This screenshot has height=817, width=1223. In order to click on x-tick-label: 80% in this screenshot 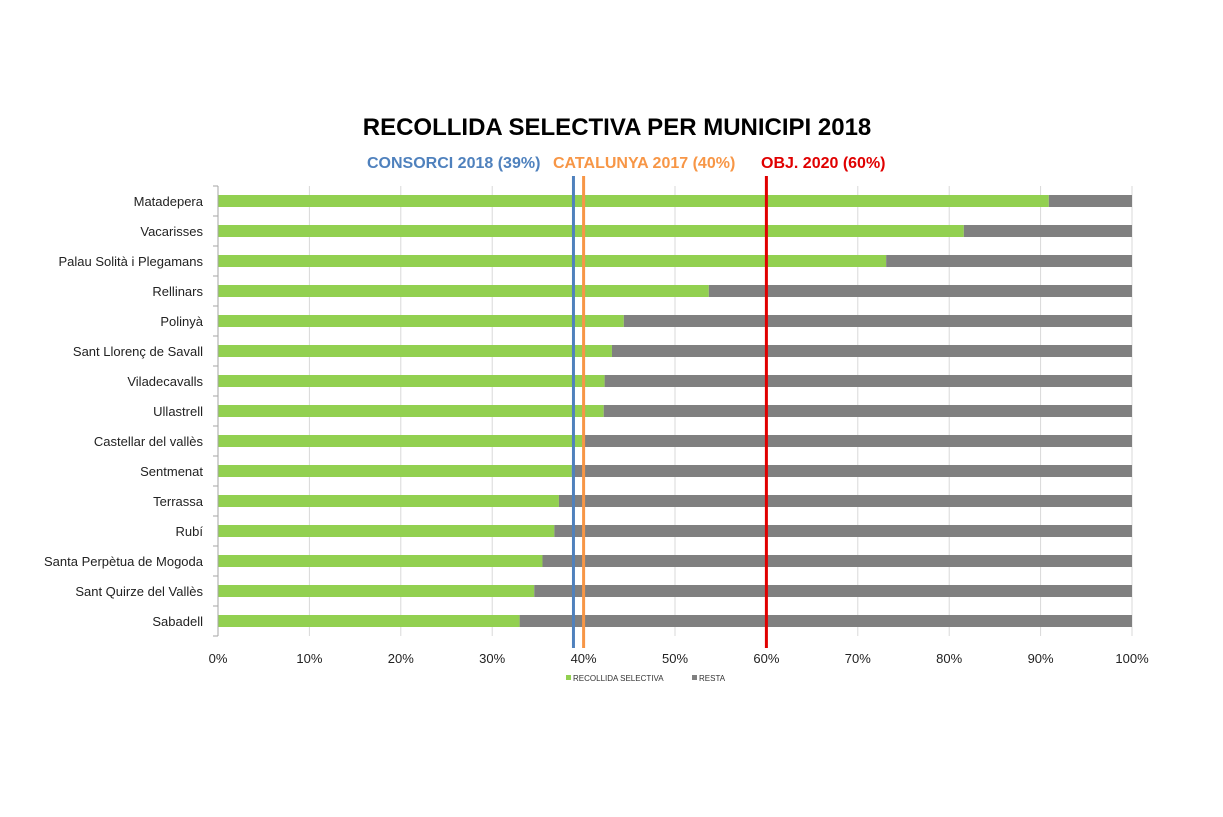, I will do `click(949, 658)`.